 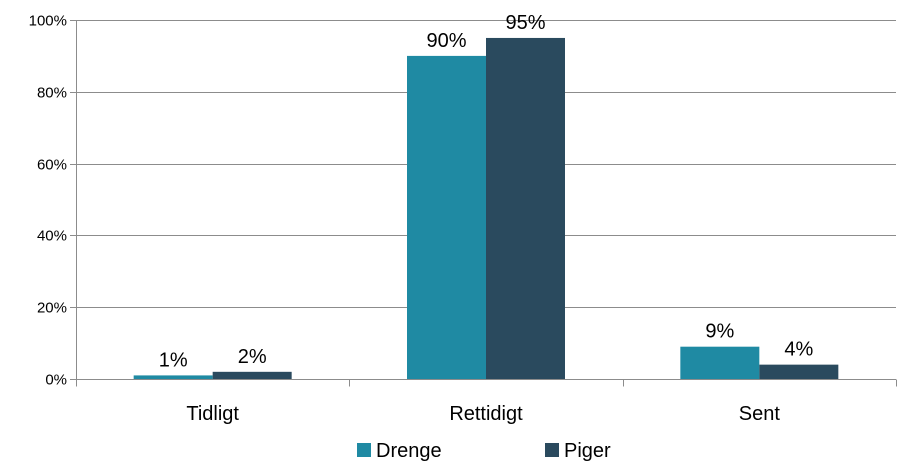 What do you see at coordinates (364, 450) in the screenshot?
I see `legend-swatch-drenge` at bounding box center [364, 450].